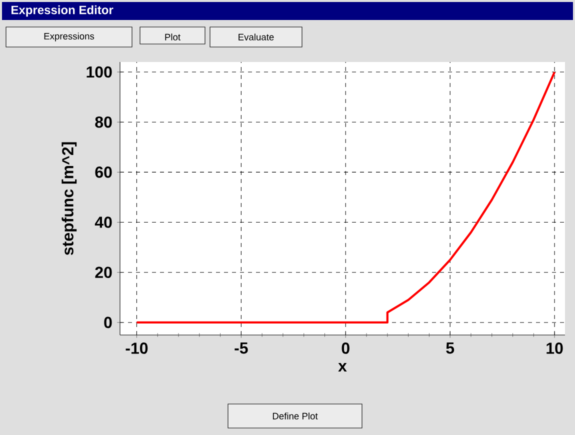 Image resolution: width=575 pixels, height=435 pixels. What do you see at coordinates (295, 416) in the screenshot?
I see `text: Define Plot` at bounding box center [295, 416].